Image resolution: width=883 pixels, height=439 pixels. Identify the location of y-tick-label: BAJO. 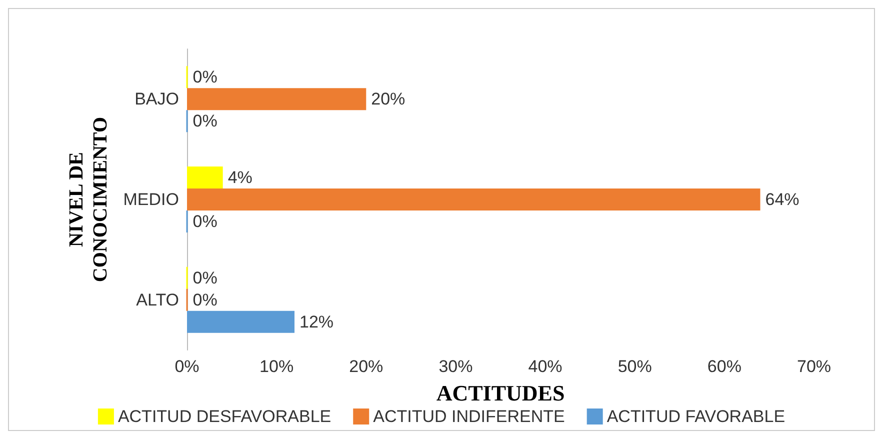
(156, 99).